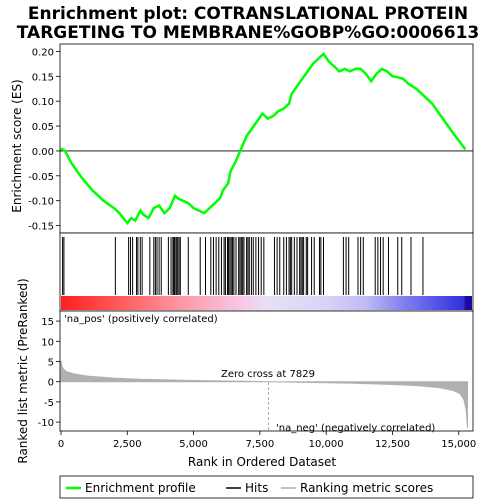  Describe the element at coordinates (43, 127) in the screenshot. I see `es-y-tick-label: 0.05` at that location.